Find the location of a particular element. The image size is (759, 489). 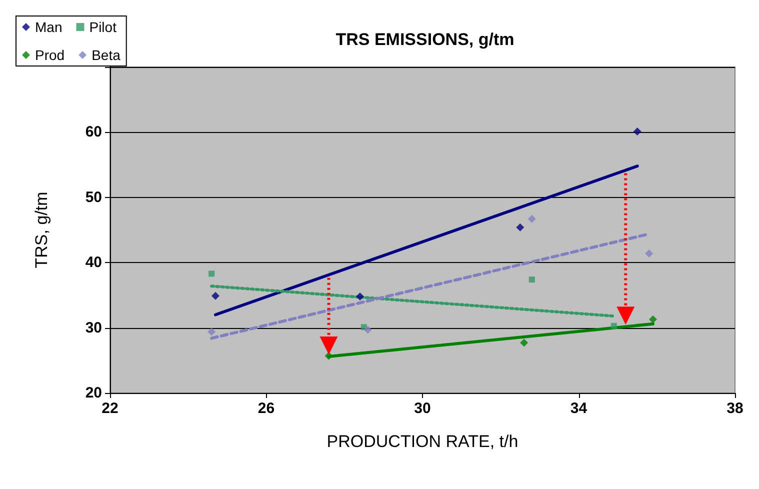

y-axis-title: TRS, g/tm is located at coordinates (41, 230).